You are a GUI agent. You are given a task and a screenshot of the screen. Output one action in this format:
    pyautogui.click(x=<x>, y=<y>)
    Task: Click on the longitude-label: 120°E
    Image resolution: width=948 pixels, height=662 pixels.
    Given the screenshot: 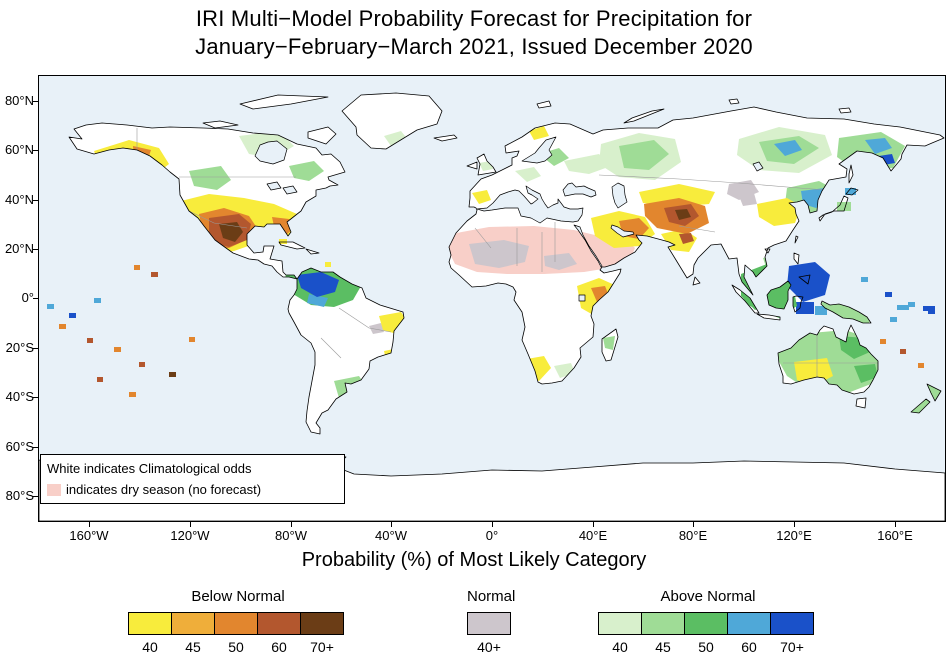 What is the action you would take?
    pyautogui.click(x=794, y=535)
    